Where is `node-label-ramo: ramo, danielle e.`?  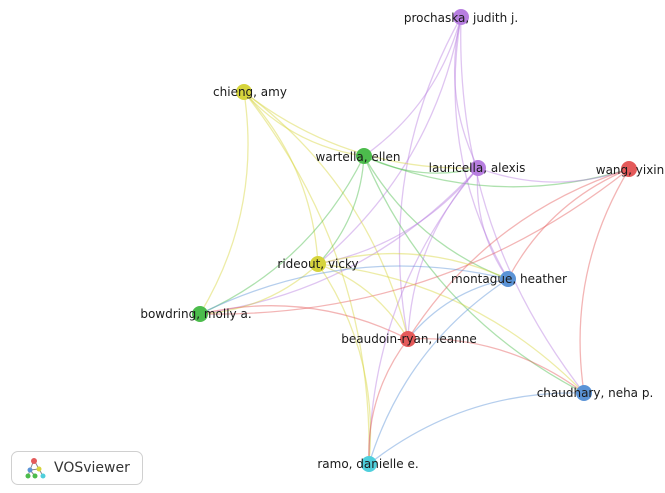
node-label-ramo: ramo, danielle e. is located at coordinates (367, 464).